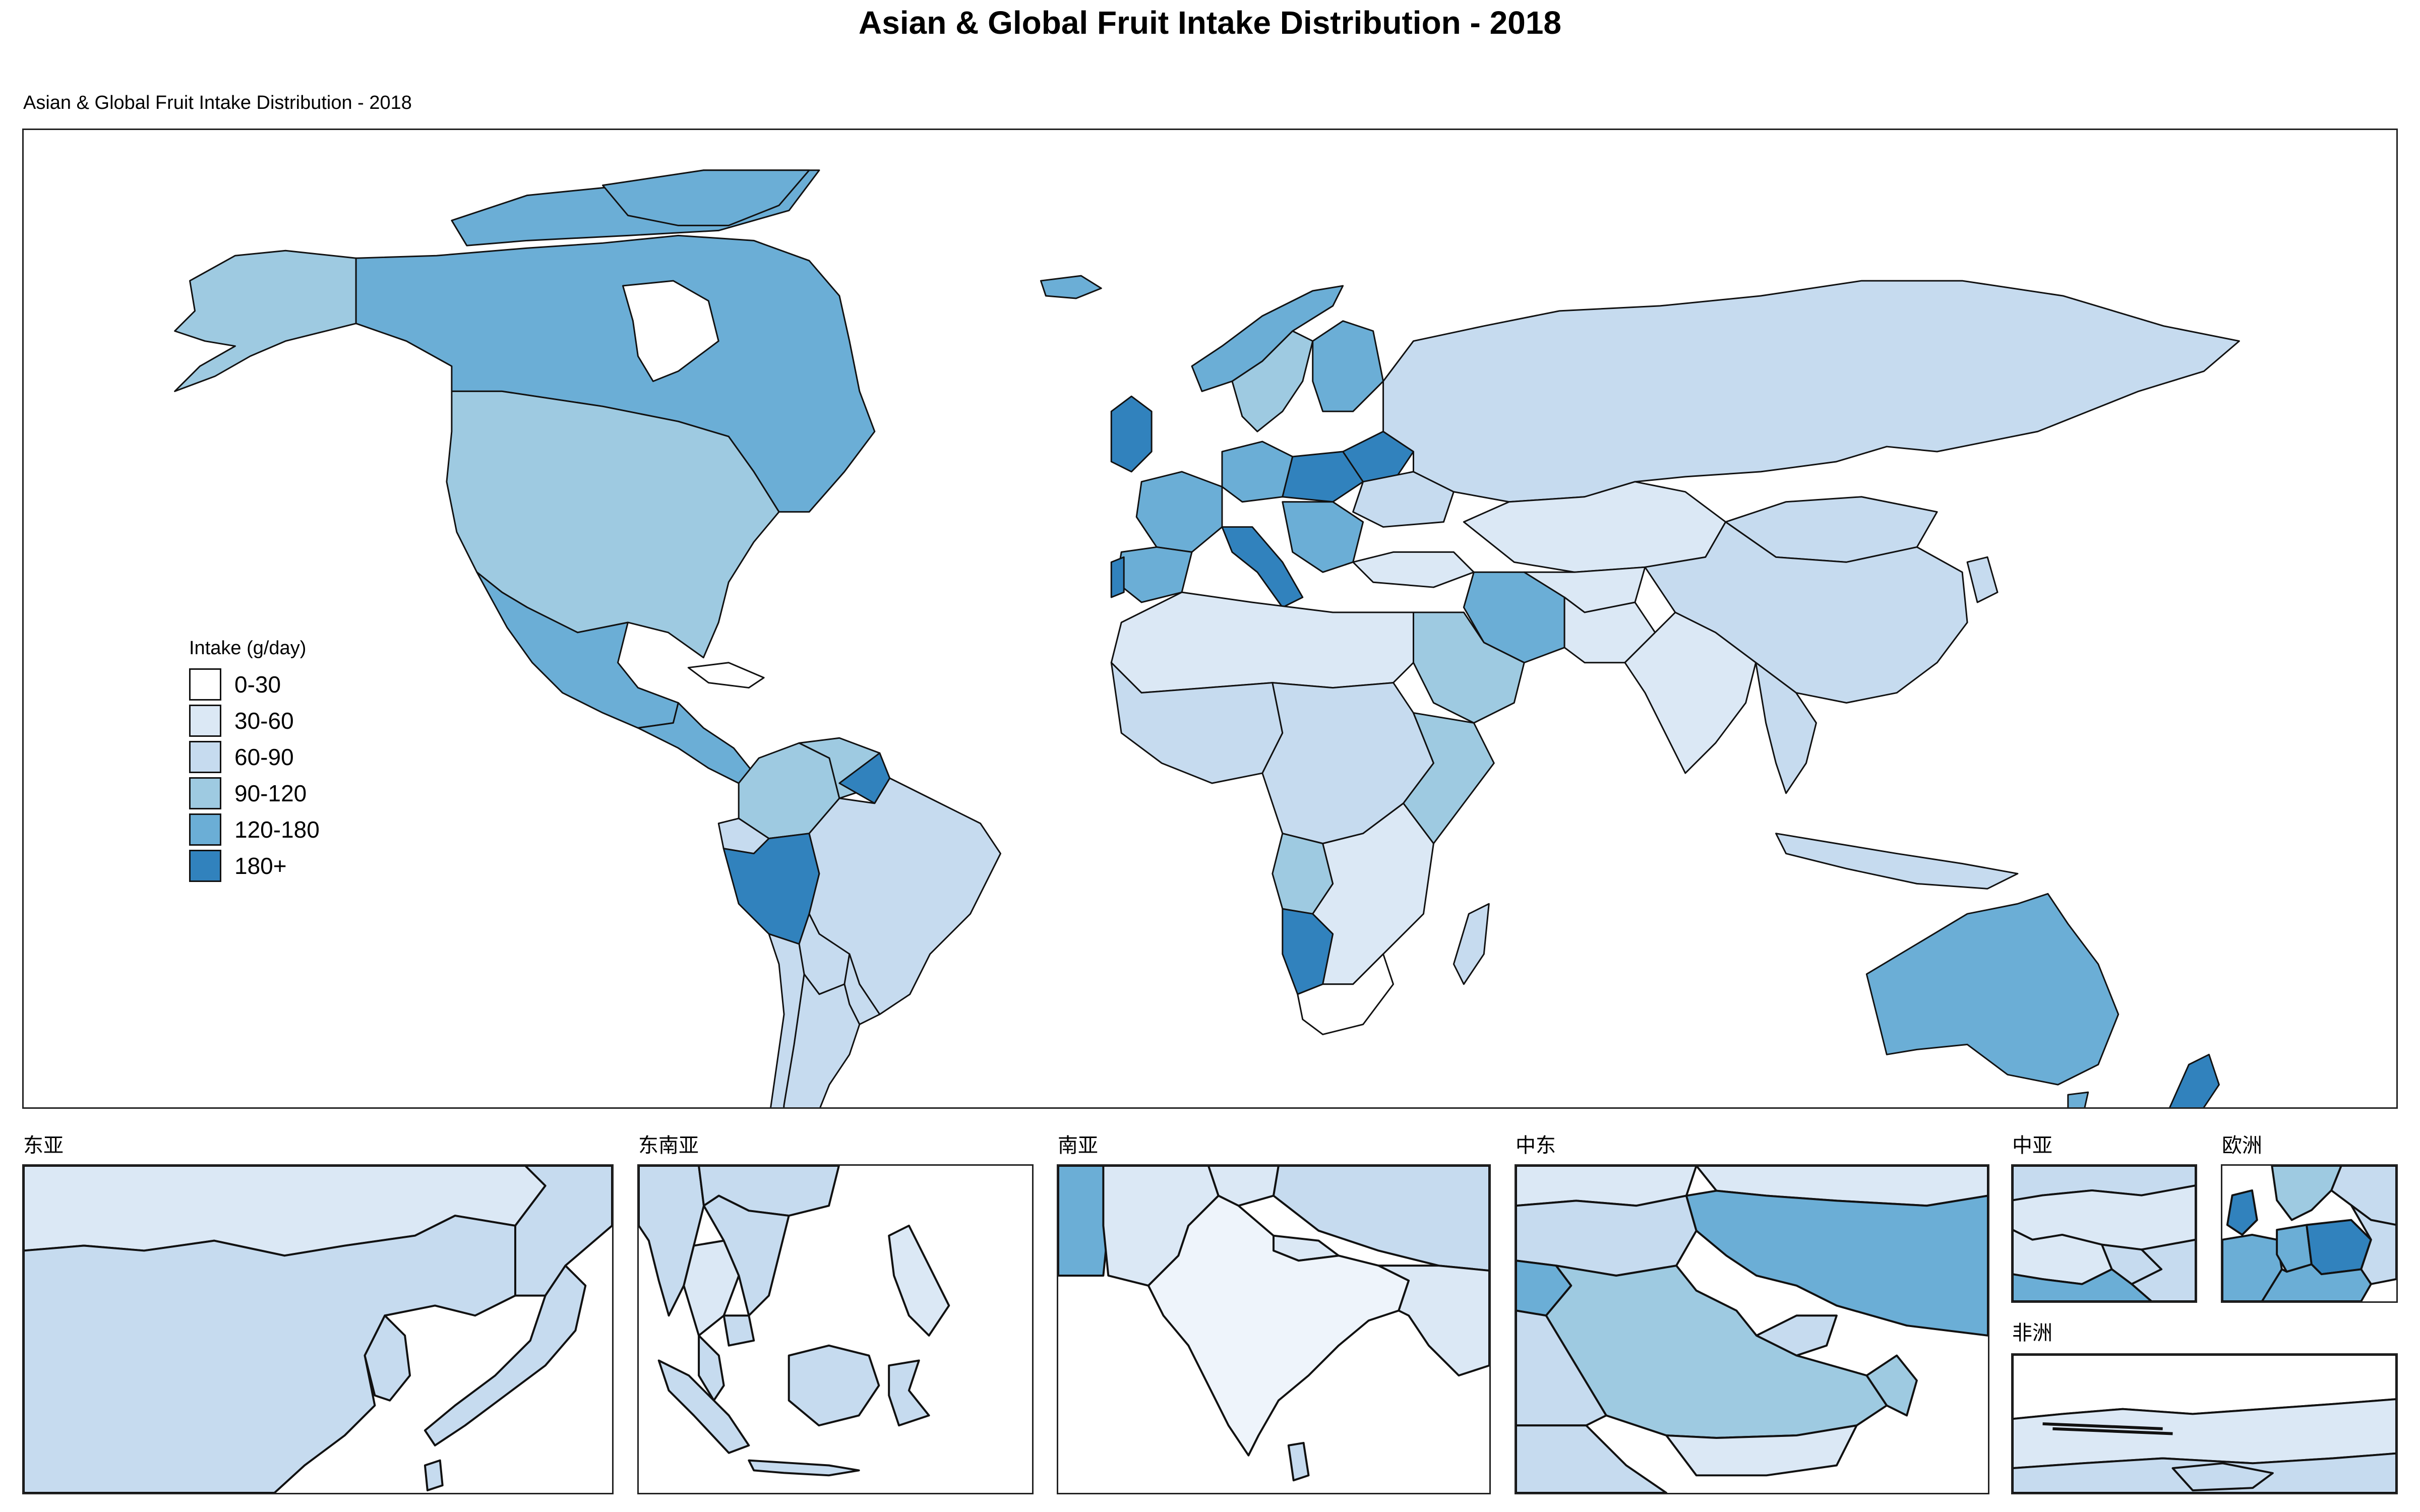 This screenshot has width=2420, height=1512. What do you see at coordinates (1323, 537) in the screenshot?
I see `balkans` at bounding box center [1323, 537].